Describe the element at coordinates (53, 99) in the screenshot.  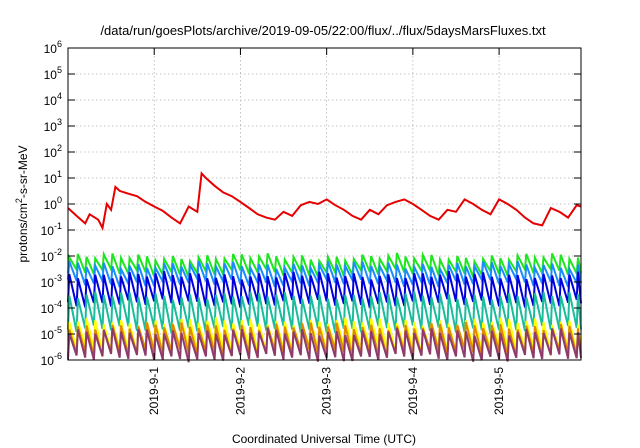
I see `y-tick-label: 10⁴` at that location.